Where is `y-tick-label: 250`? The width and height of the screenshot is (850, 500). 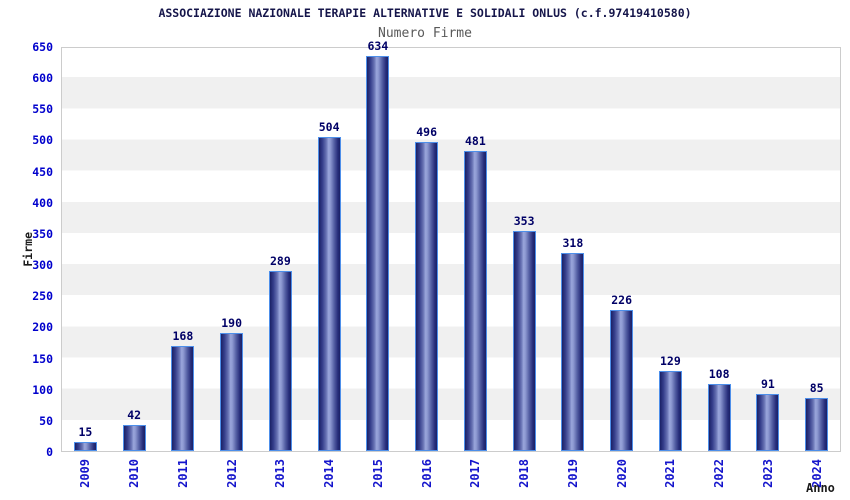 y-tick-label: 250 is located at coordinates (42, 296).